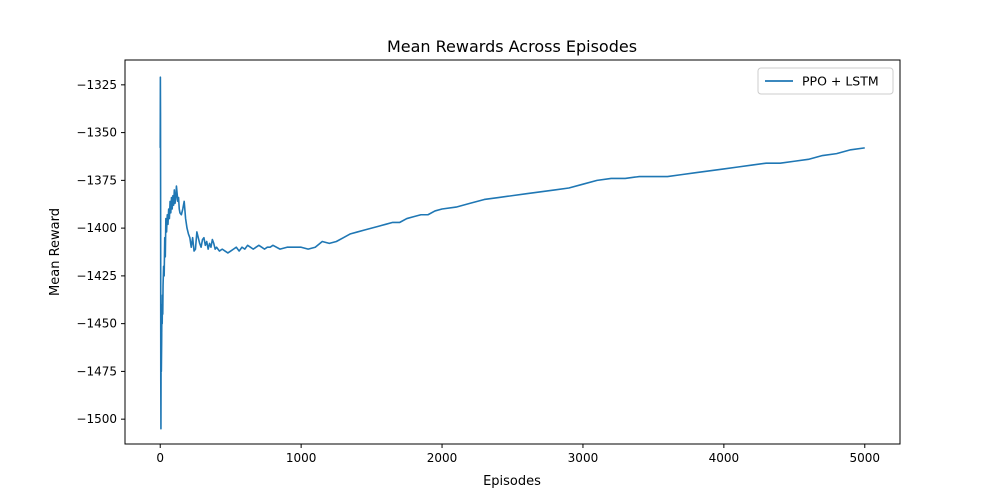 The width and height of the screenshot is (1000, 500). Describe the element at coordinates (512, 46) in the screenshot. I see `chart-title: Mean Rewards Across Episodes` at that location.